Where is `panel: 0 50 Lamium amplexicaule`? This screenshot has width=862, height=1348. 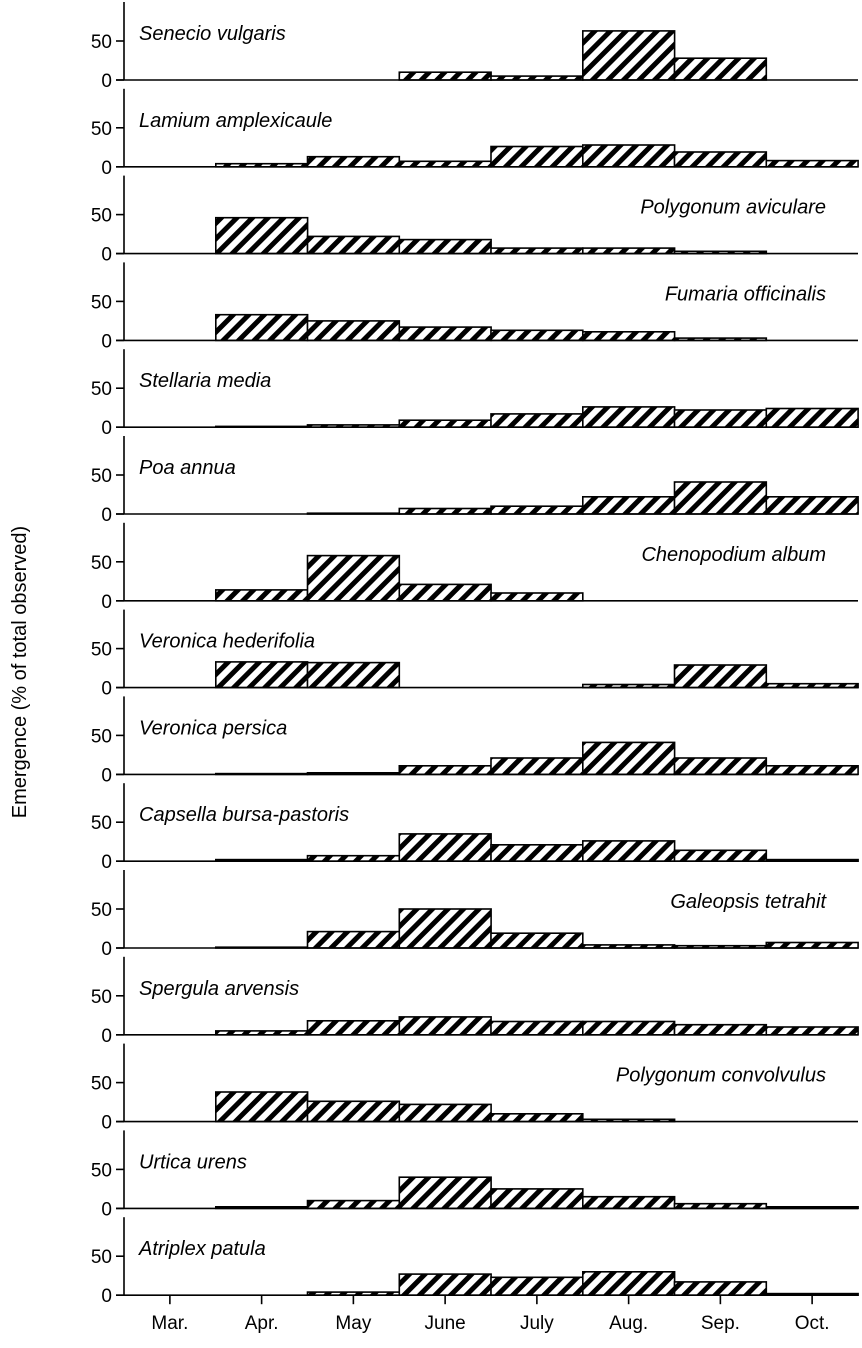
panel: 0 50 Lamium amplexicaule is located at coordinates (475, 133).